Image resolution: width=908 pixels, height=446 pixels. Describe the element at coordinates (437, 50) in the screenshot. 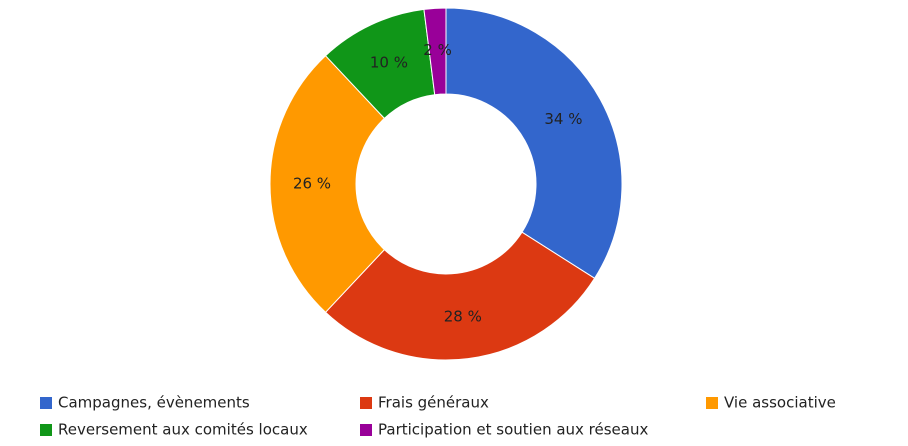

I see `slice-label: 2 %` at that location.